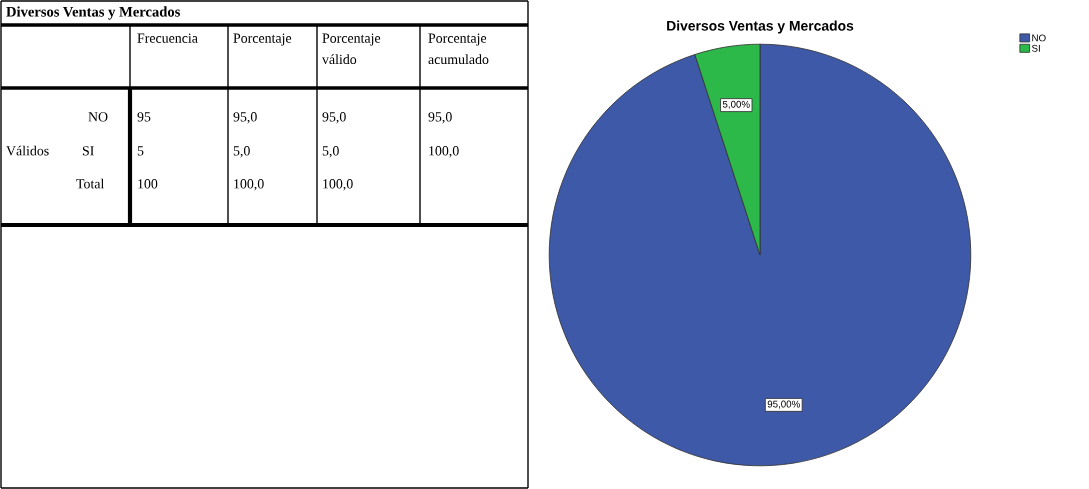  What do you see at coordinates (88, 151) in the screenshot?
I see `text: SI` at bounding box center [88, 151].